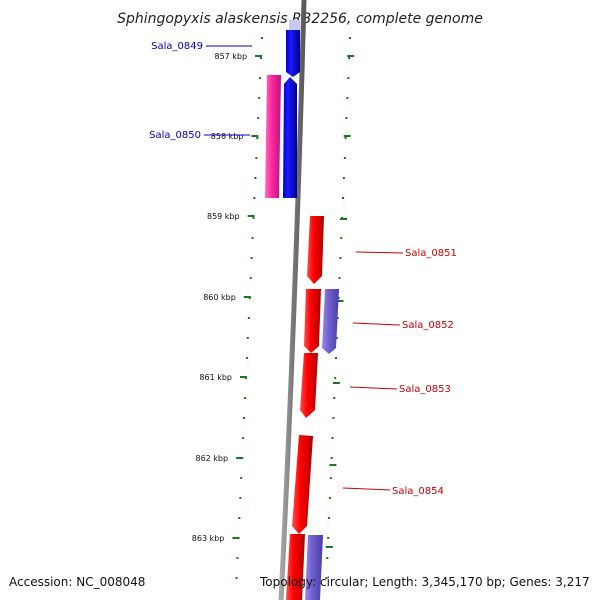 This screenshot has height=600, width=600. Describe the element at coordinates (314, 567) in the screenshot. I see `cds-bottom-forward-alt` at that location.